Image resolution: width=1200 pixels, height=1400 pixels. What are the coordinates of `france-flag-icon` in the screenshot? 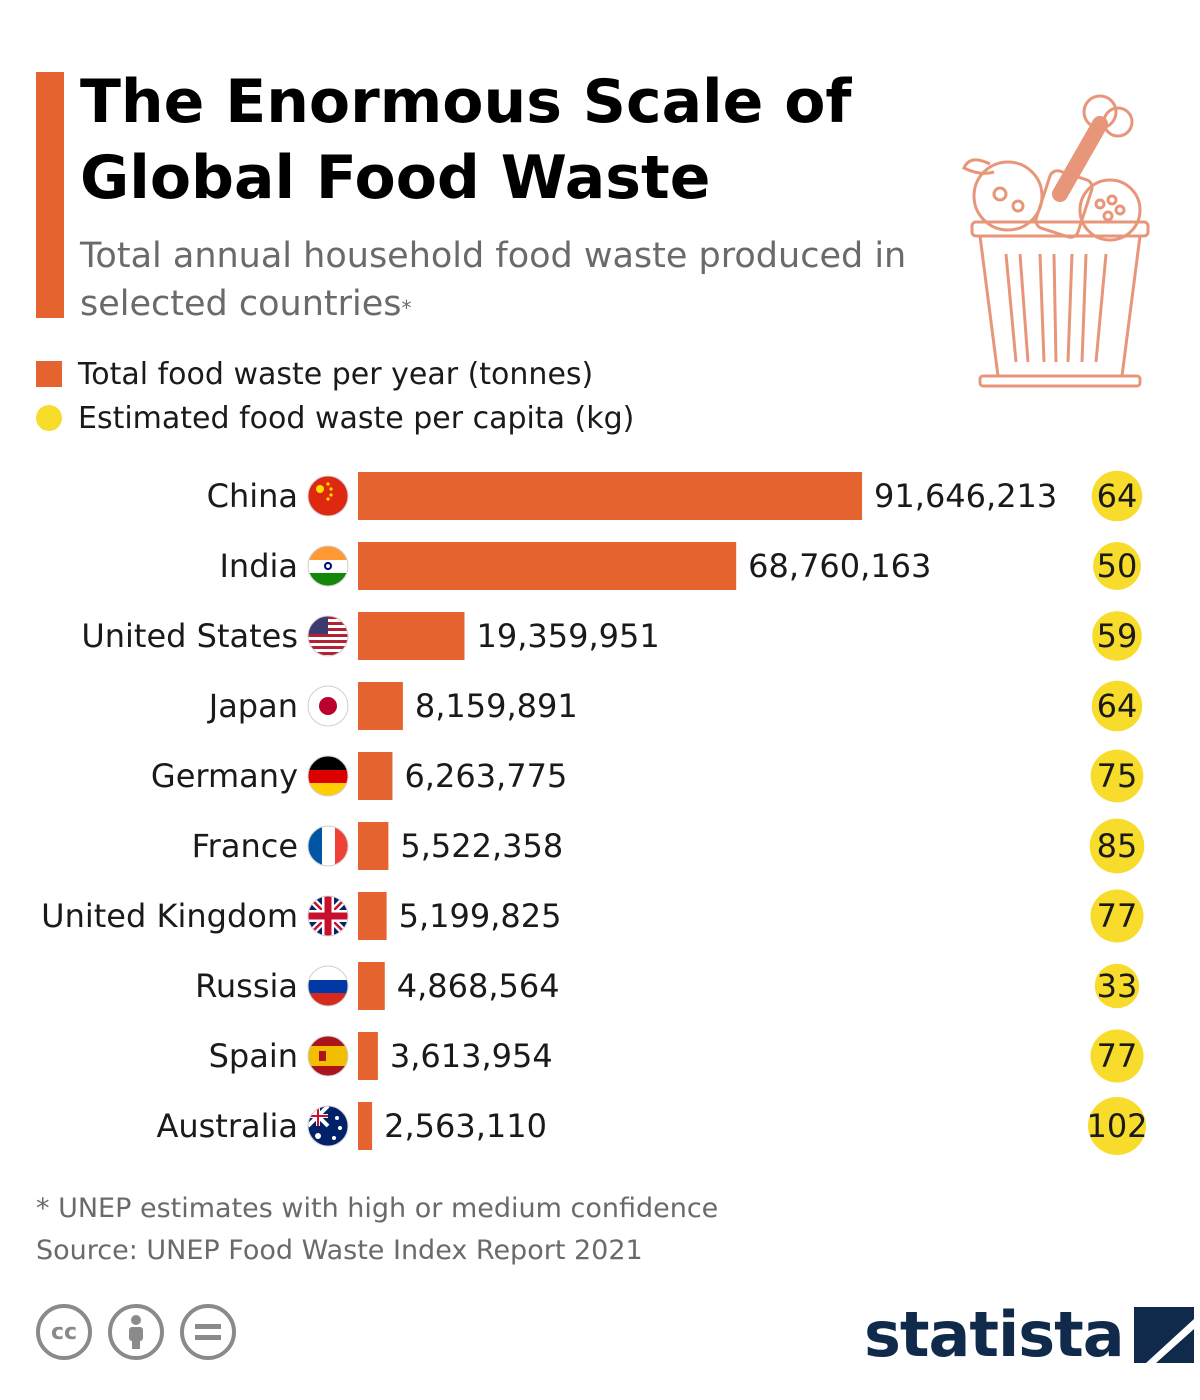 It's located at (328, 846).